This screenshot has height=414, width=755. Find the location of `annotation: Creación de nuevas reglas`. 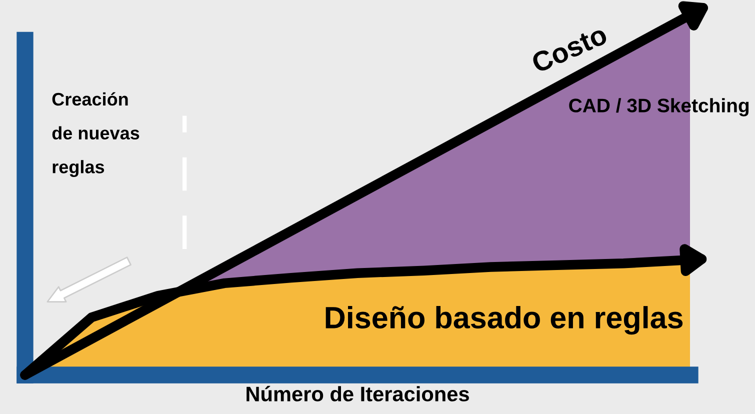

annotation: Creación de nuevas reglas is located at coordinates (96, 134).